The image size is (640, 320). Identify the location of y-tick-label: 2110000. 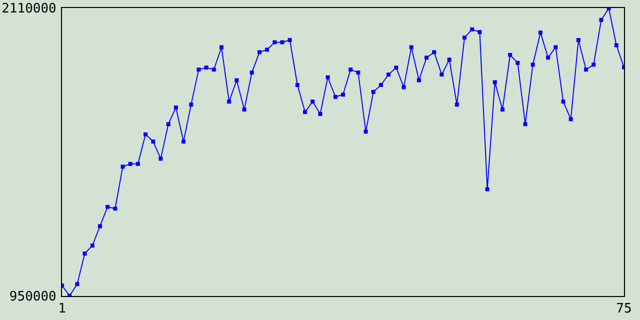
(29, 9).